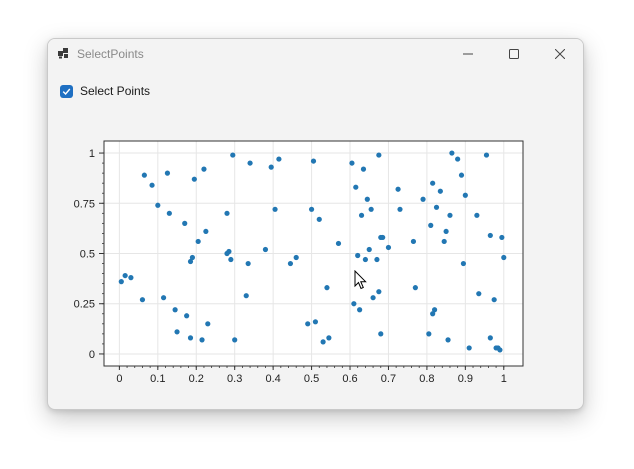  What do you see at coordinates (119, 379) in the screenshot?
I see `x-tick-label: 0` at bounding box center [119, 379].